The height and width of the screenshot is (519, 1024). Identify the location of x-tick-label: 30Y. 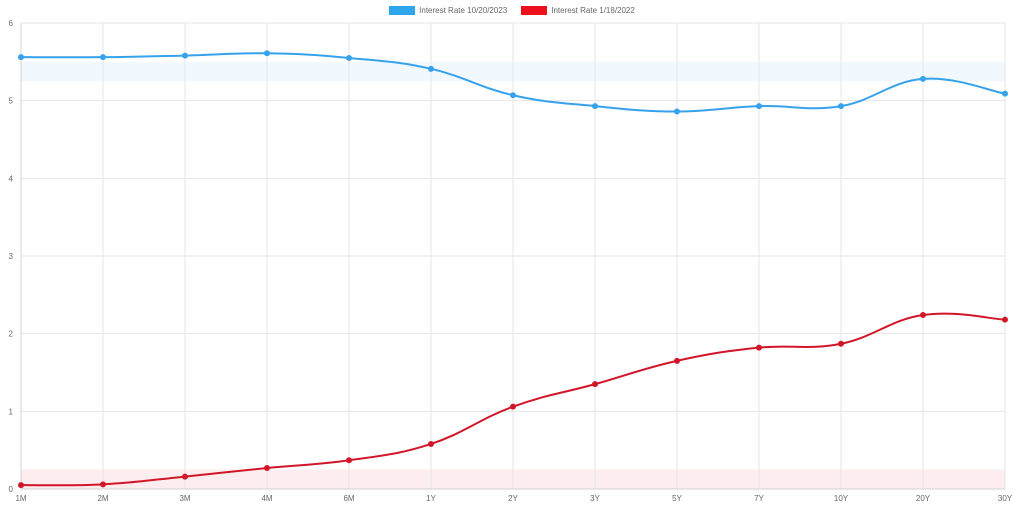
(1005, 498).